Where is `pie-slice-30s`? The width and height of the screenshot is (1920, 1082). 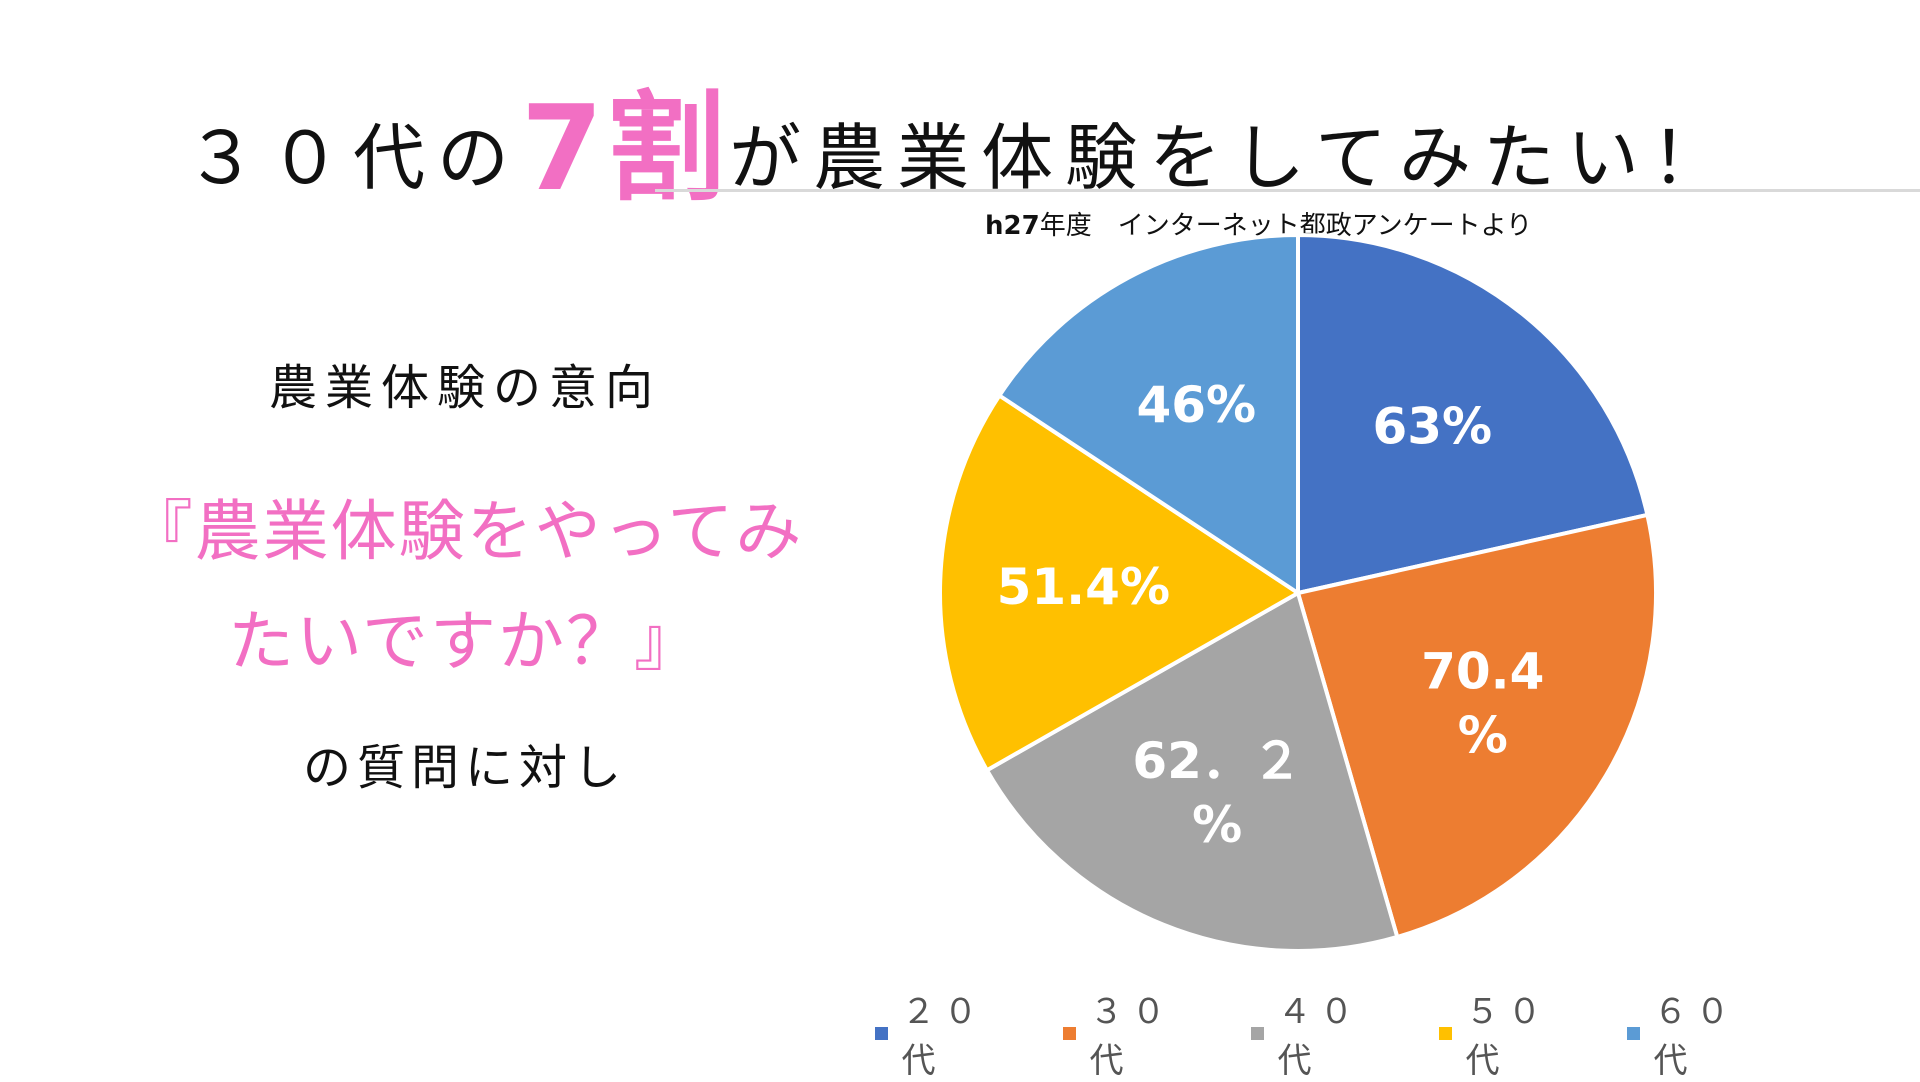
pie-slice-30s is located at coordinates (1476, 726).